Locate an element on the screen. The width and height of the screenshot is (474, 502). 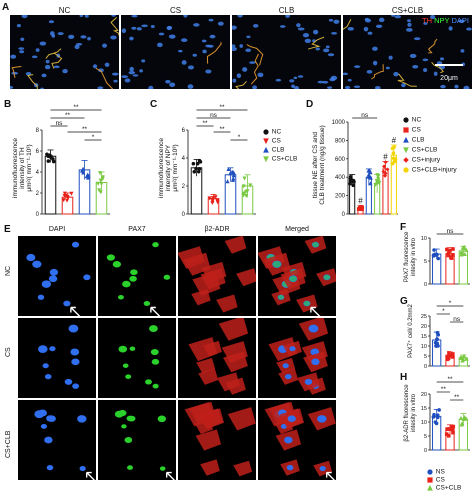
legend-label: CLB is located at coordinates (277, 150).